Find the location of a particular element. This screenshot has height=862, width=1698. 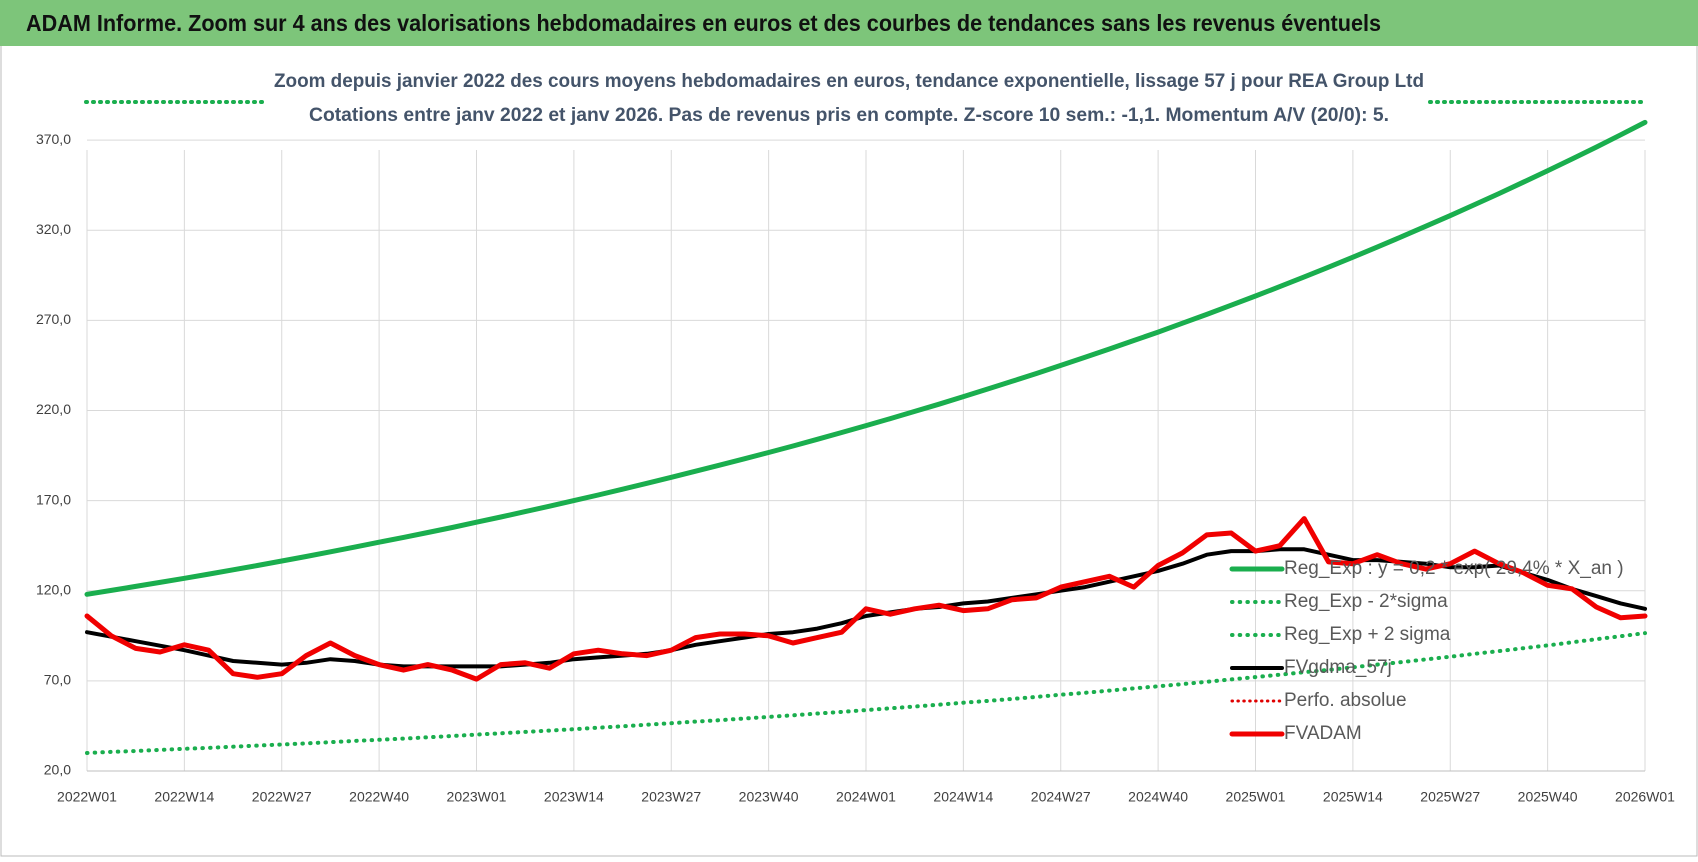

x-tick-label: 2026W01 is located at coordinates (1645, 797).